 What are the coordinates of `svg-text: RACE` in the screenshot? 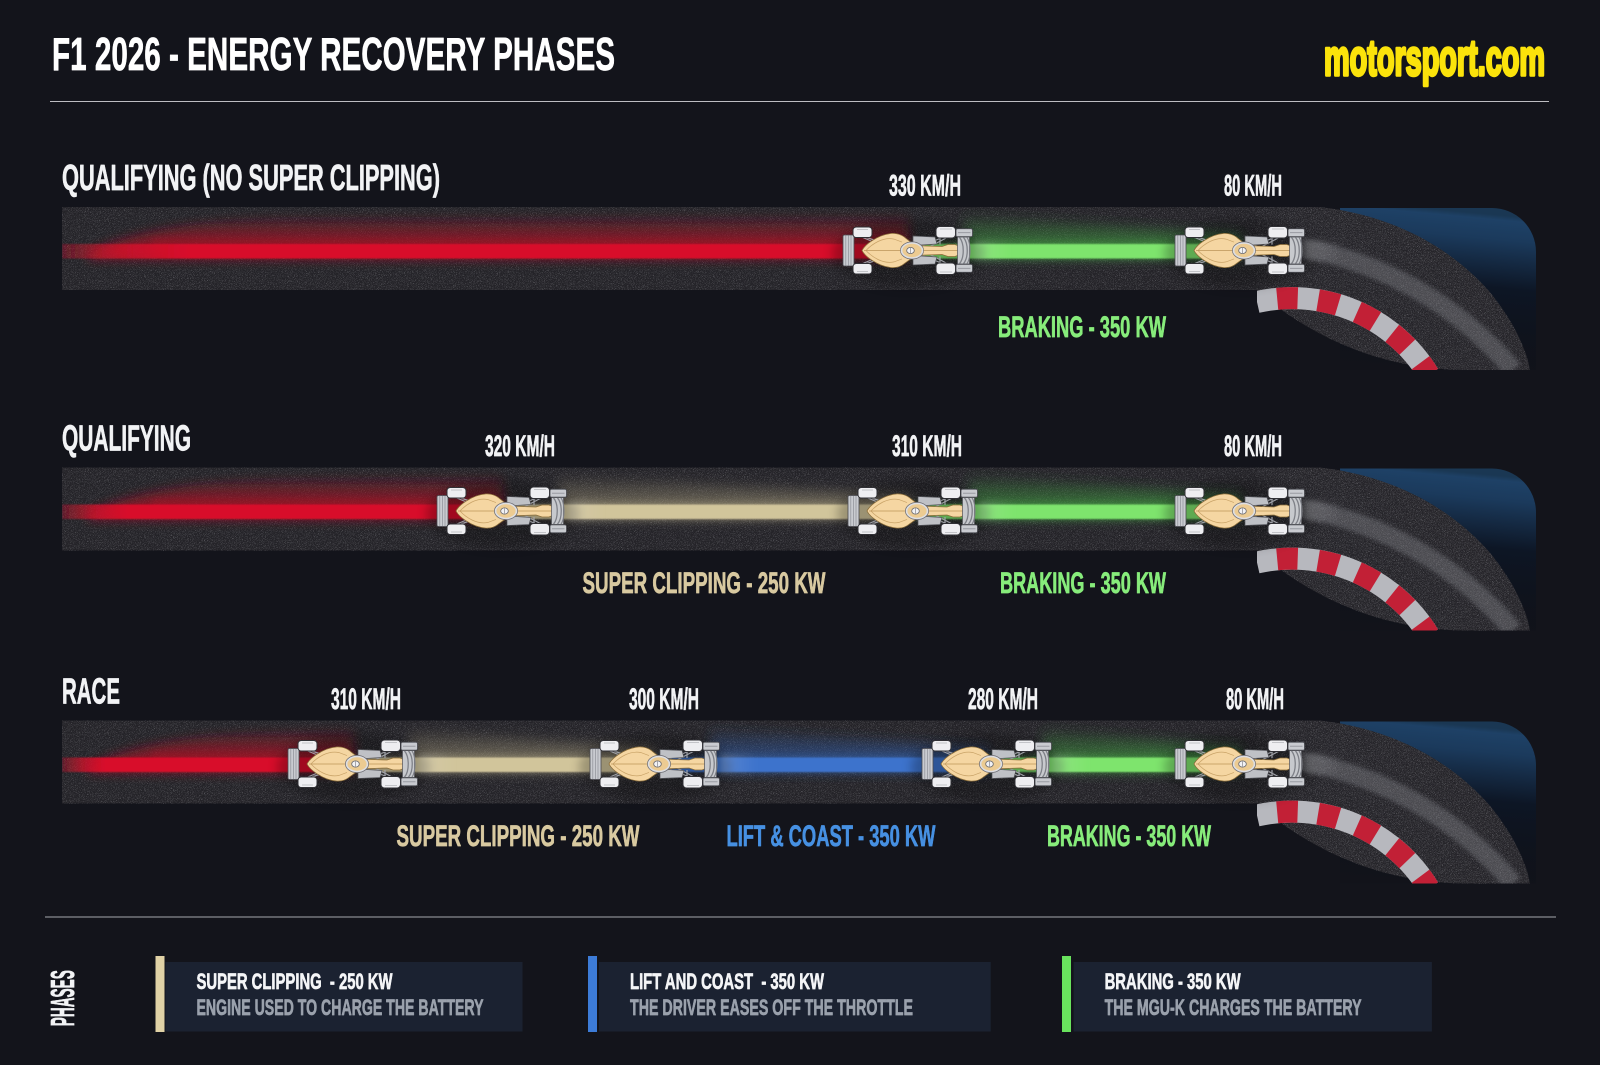 It's located at (91, 691).